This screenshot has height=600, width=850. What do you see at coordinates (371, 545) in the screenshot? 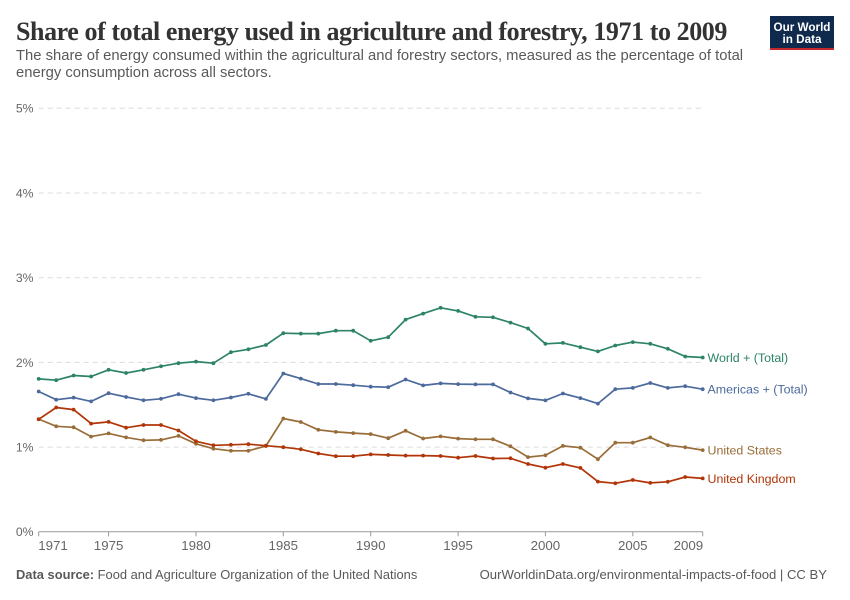
I see `svg-text: 1990` at bounding box center [371, 545].